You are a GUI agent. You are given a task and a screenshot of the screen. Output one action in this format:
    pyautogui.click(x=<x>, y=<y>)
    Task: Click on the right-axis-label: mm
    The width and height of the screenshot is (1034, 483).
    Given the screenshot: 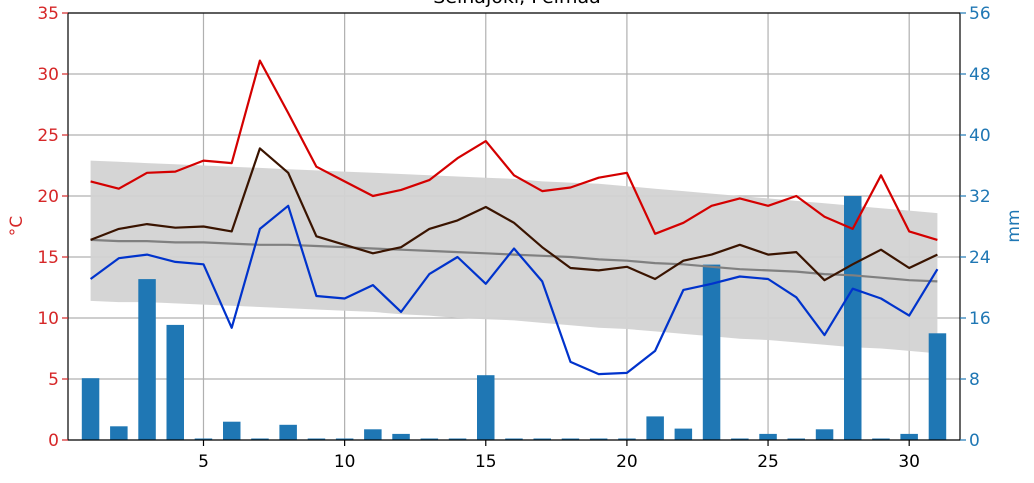 What is the action you would take?
    pyautogui.click(x=1014, y=225)
    